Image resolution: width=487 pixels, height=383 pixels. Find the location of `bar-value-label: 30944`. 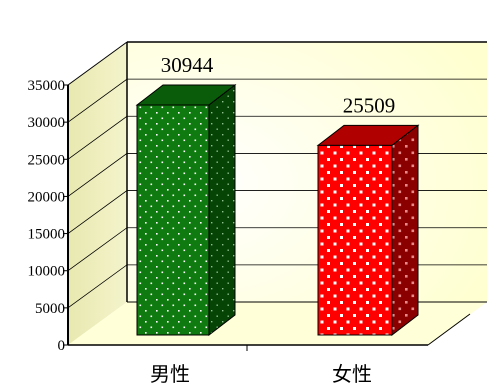

bar-value-label: 30944 is located at coordinates (187, 65).